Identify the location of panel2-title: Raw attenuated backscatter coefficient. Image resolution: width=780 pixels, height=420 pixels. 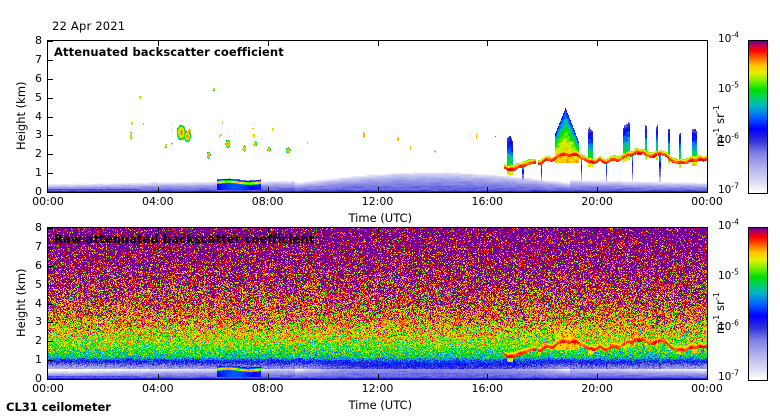
(184, 239).